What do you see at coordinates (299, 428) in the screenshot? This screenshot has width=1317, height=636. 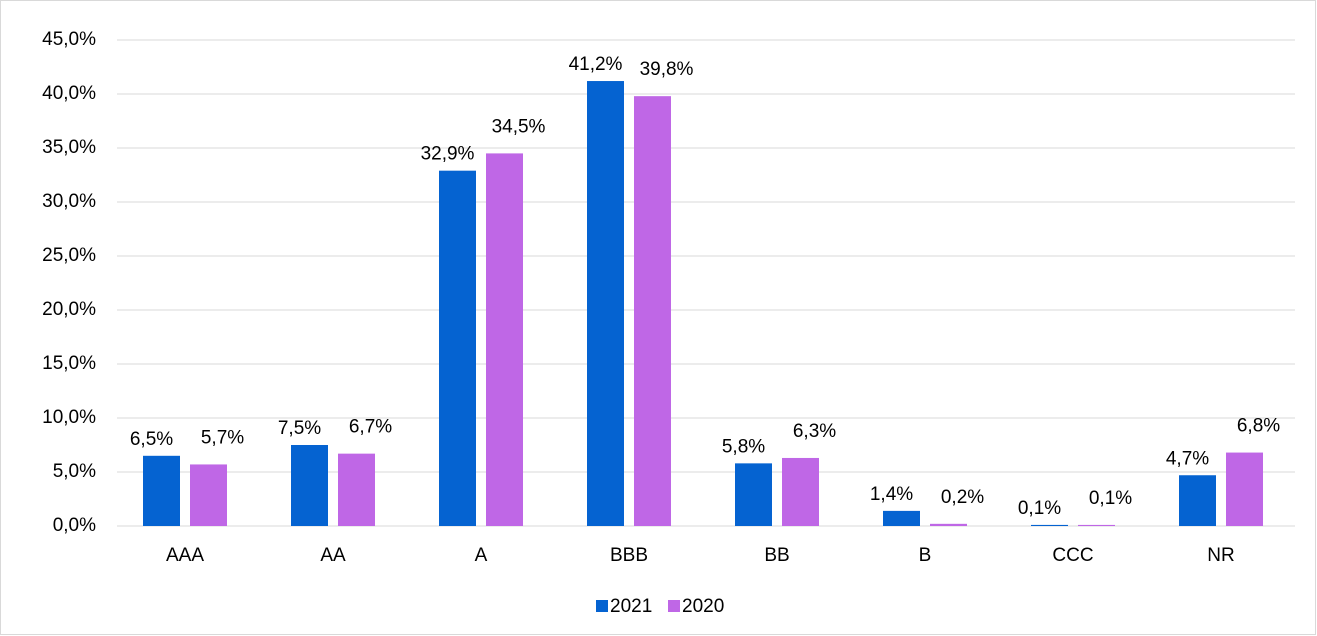 I see `data-label: 7,5%` at bounding box center [299, 428].